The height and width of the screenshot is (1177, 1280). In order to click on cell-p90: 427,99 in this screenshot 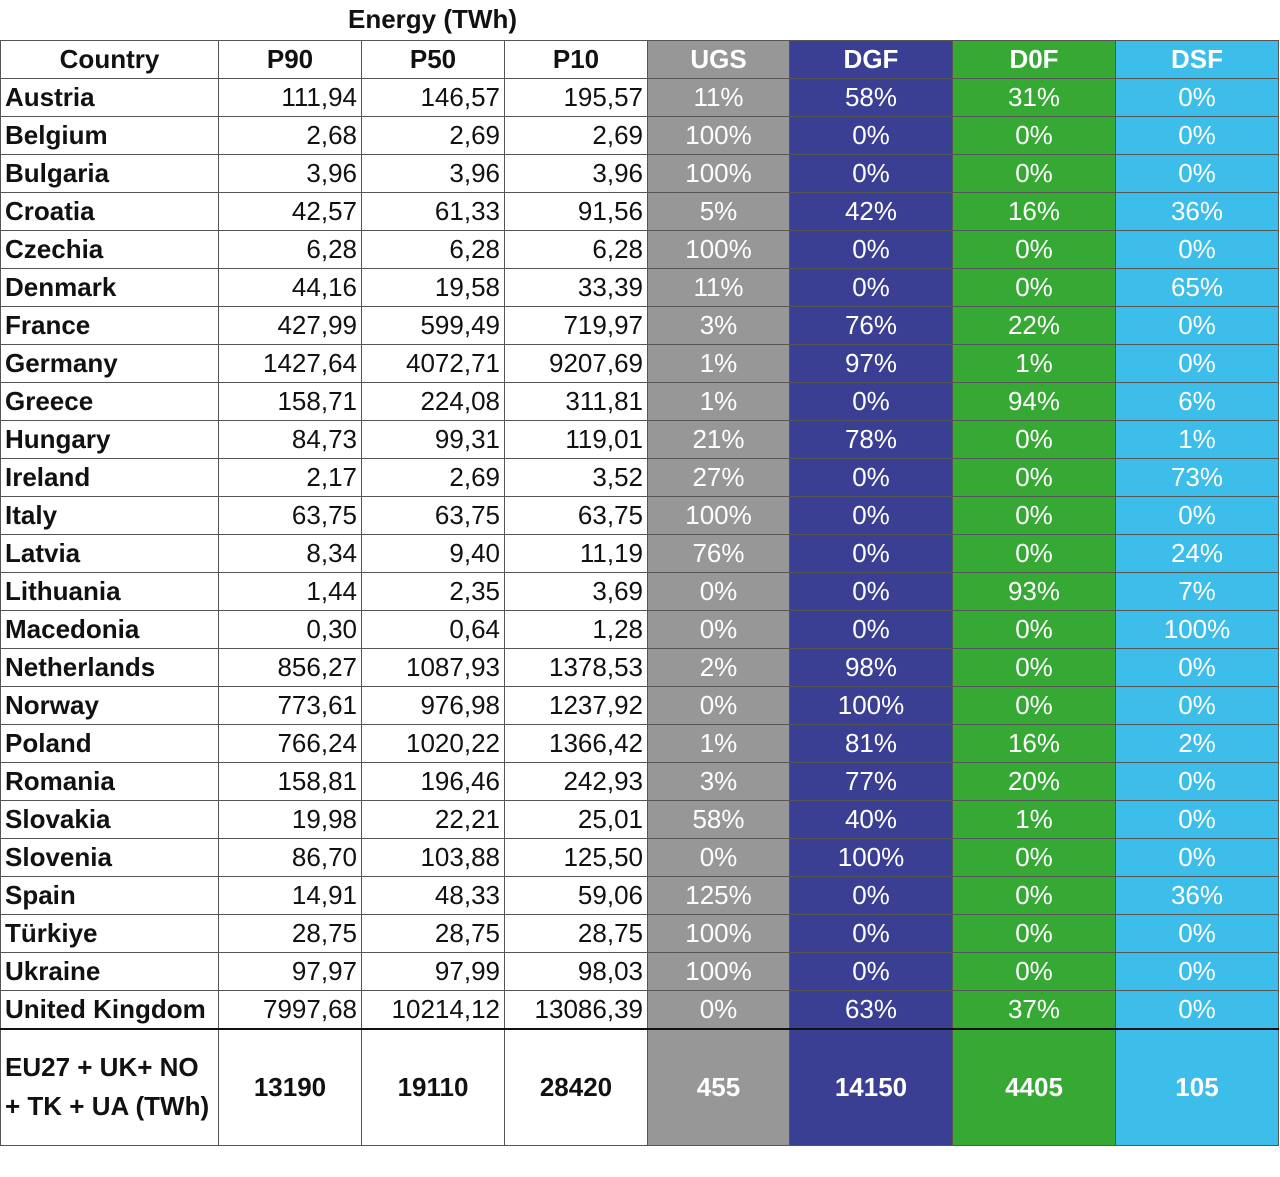, I will do `click(290, 325)`.